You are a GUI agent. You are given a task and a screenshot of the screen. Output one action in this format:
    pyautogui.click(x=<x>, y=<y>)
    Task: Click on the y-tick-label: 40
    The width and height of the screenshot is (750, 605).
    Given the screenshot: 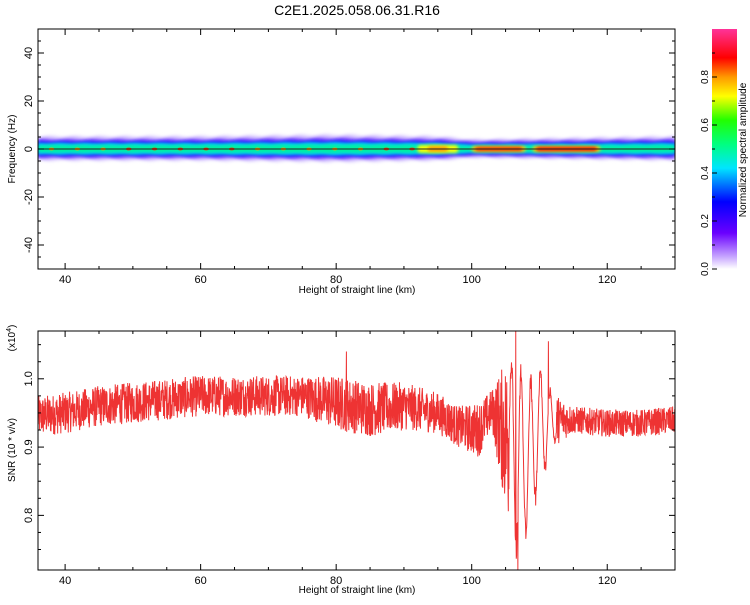 What is the action you would take?
    pyautogui.click(x=29, y=53)
    